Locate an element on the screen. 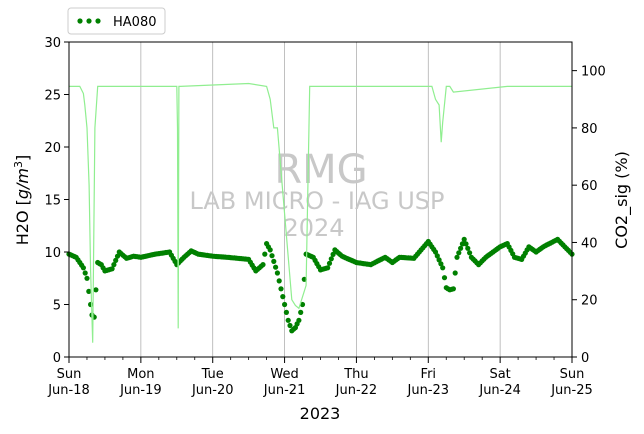 The height and width of the screenshot is (434, 644). left-y-axis-label: H2O [g/m3] is located at coordinates (22, 200).